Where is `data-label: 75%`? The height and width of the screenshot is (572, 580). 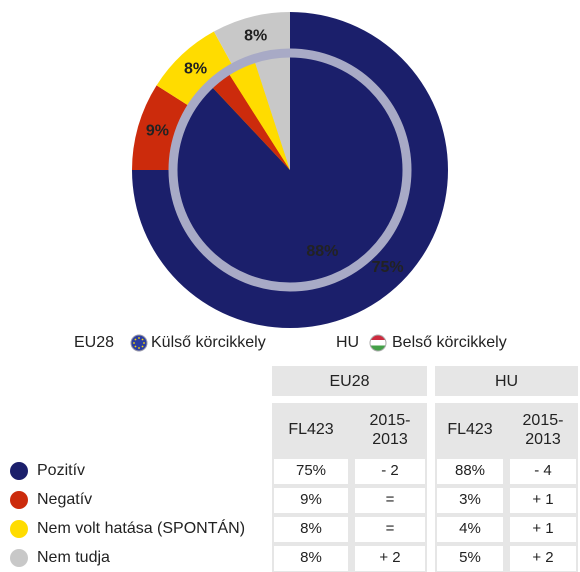 data-label: 75% is located at coordinates (388, 267).